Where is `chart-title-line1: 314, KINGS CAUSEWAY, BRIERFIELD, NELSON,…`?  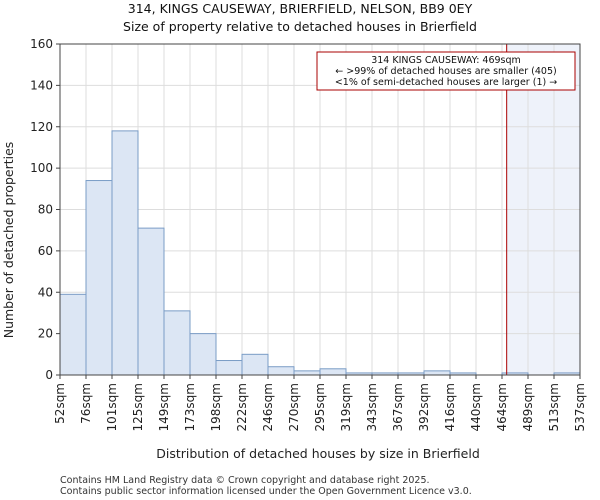
chart-title-line1: 314, KINGS CAUSEWAY, BRIERFIELD, NELSON,… is located at coordinates (300, 8).